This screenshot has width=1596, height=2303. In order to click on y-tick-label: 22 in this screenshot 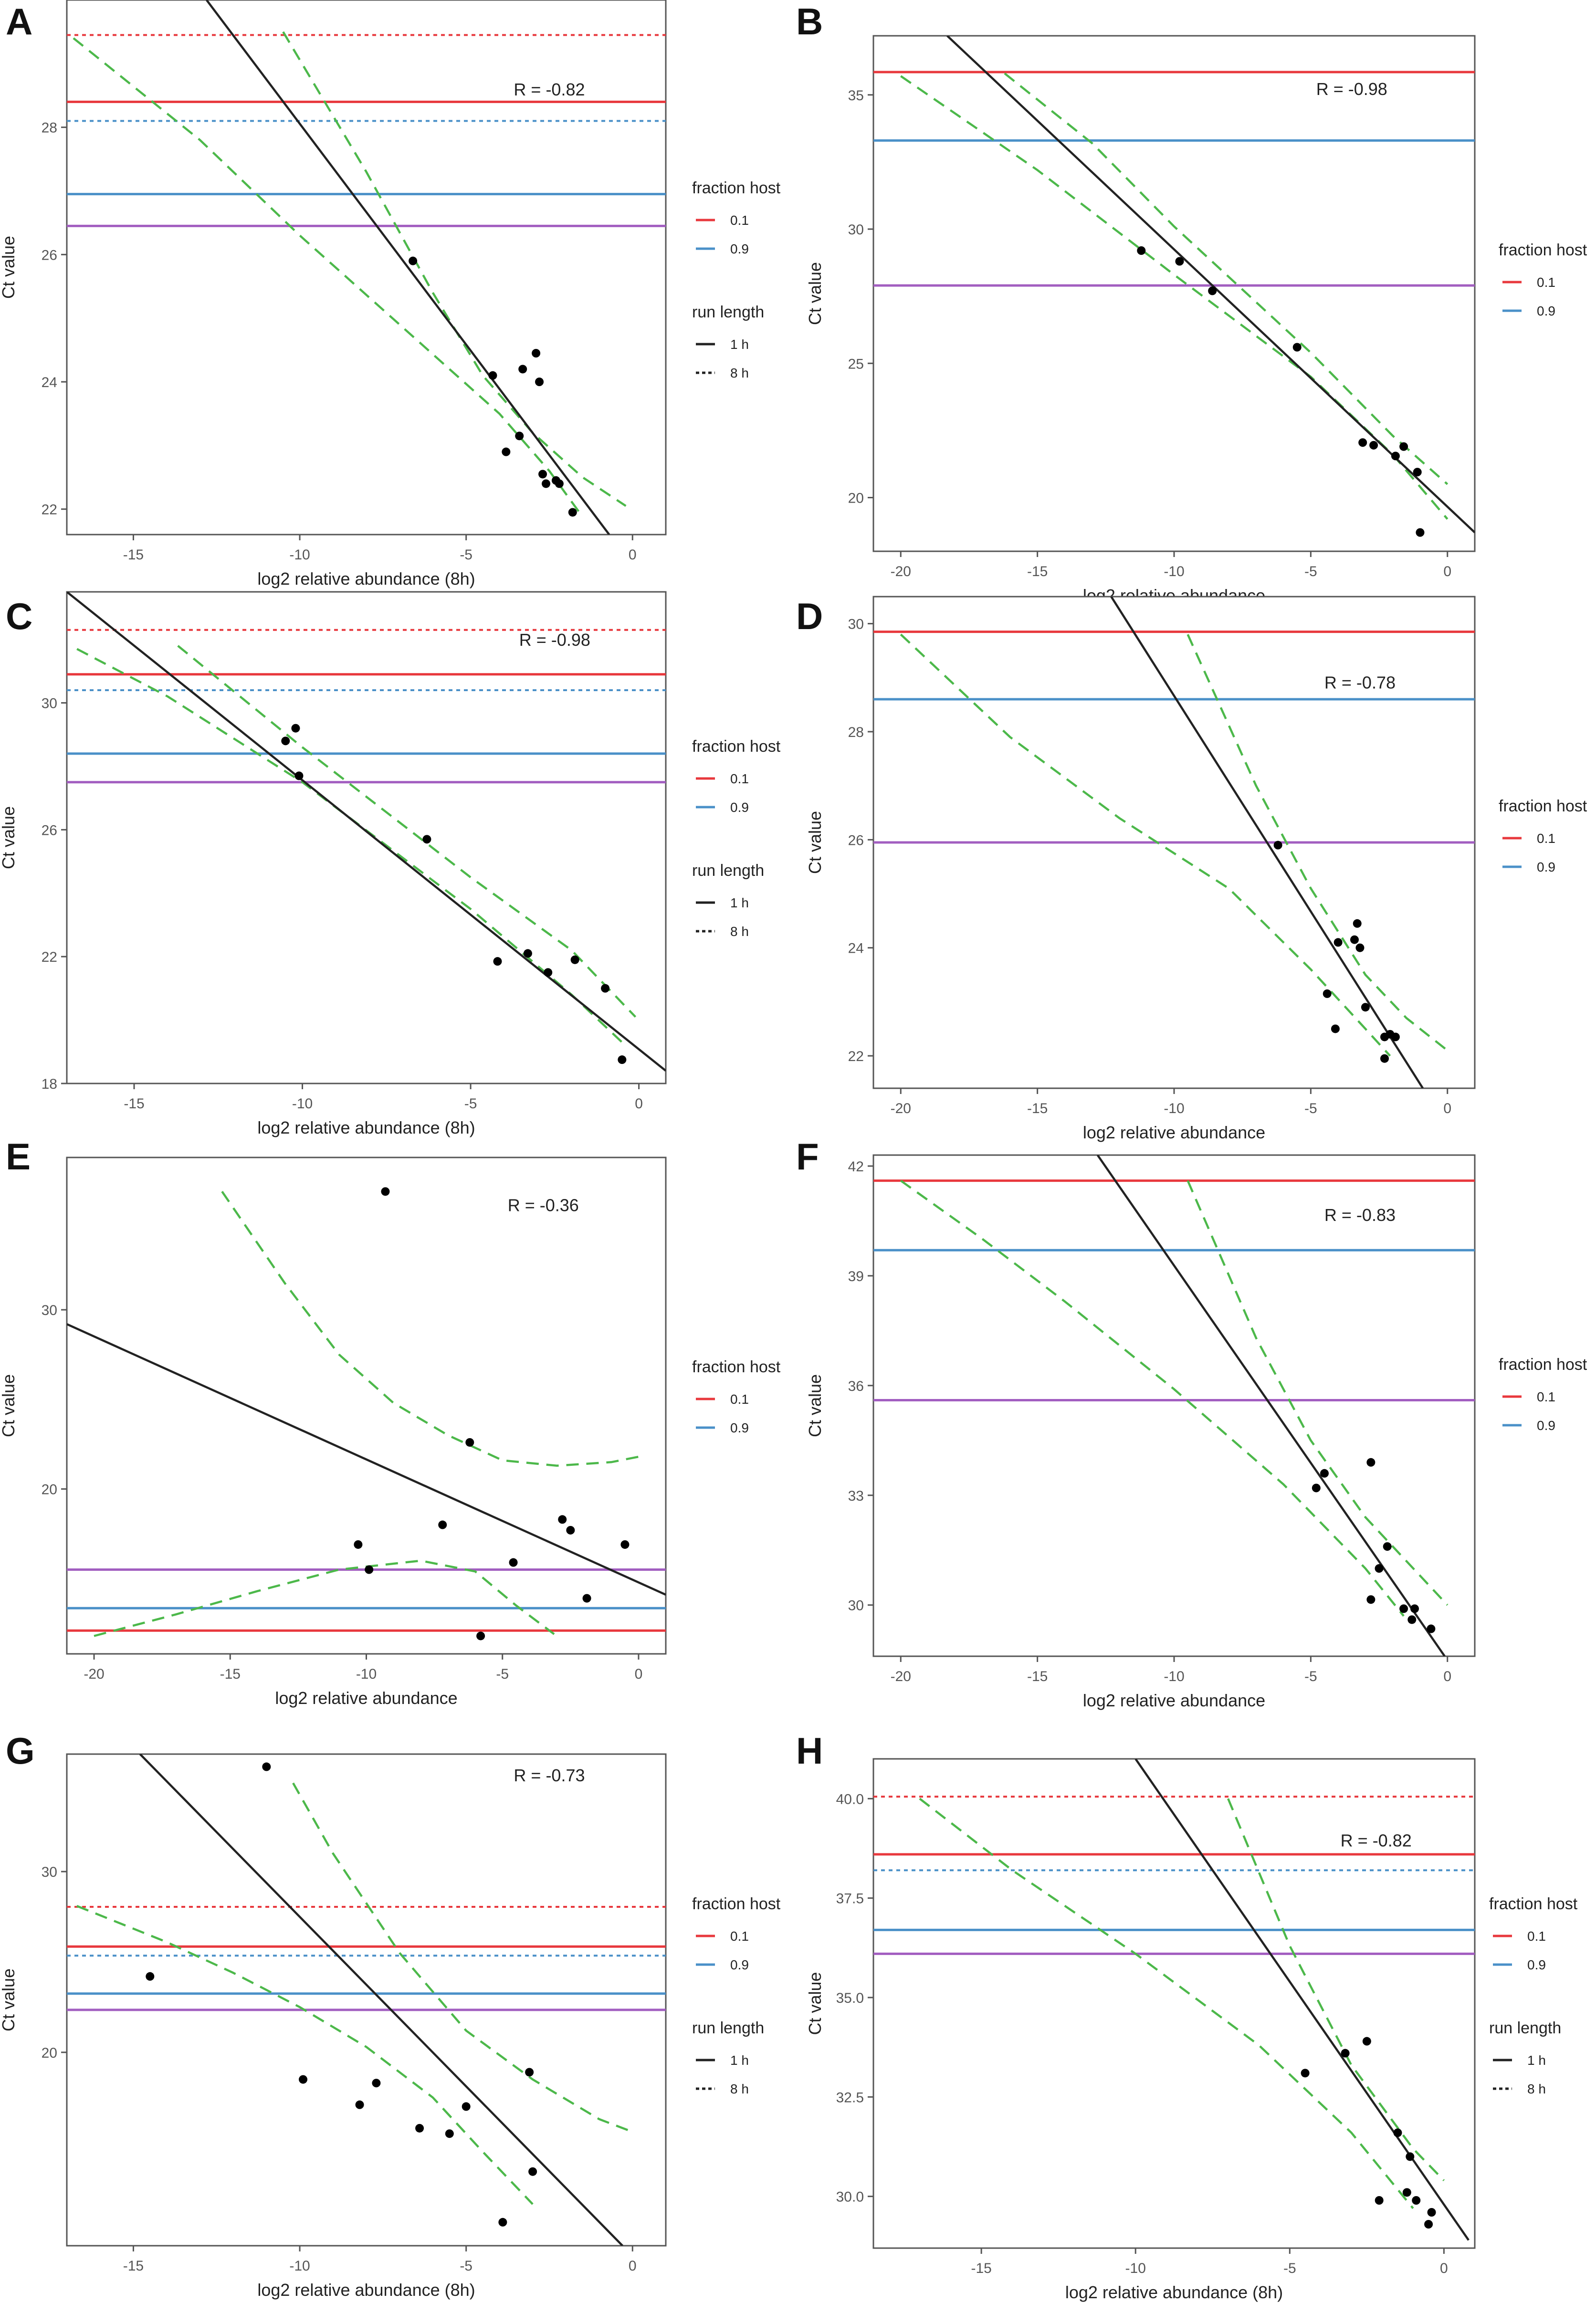, I will do `click(50, 510)`.